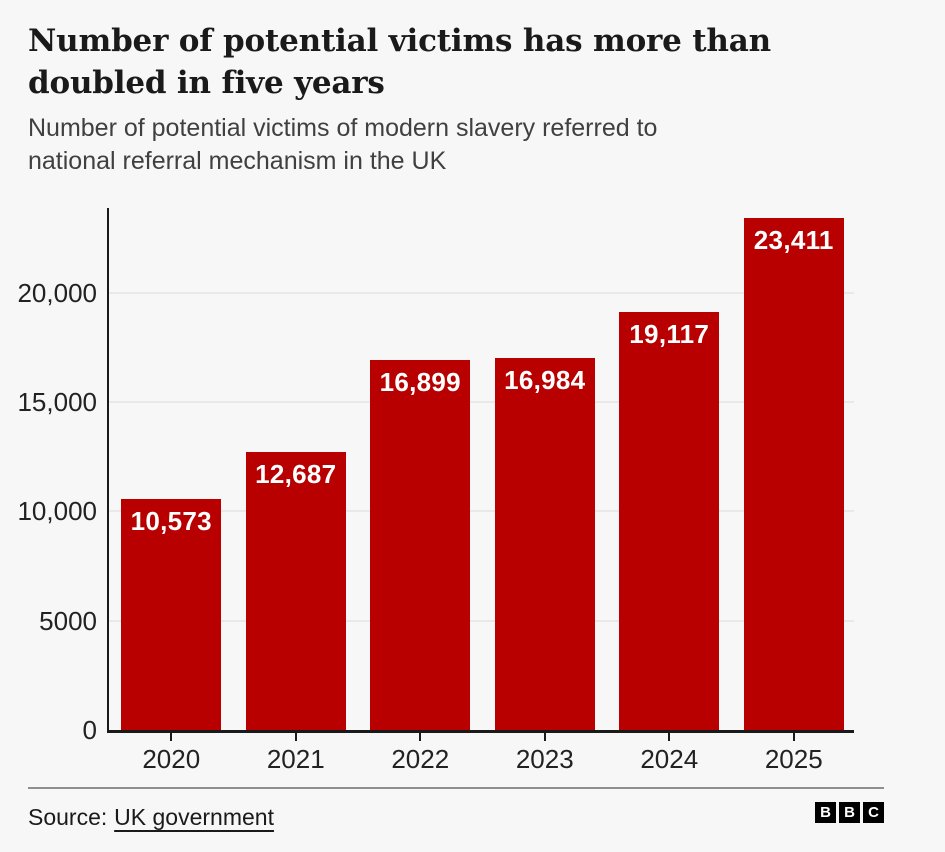 Image resolution: width=945 pixels, height=852 pixels. Describe the element at coordinates (456, 788) in the screenshot. I see `footer-divider` at that location.